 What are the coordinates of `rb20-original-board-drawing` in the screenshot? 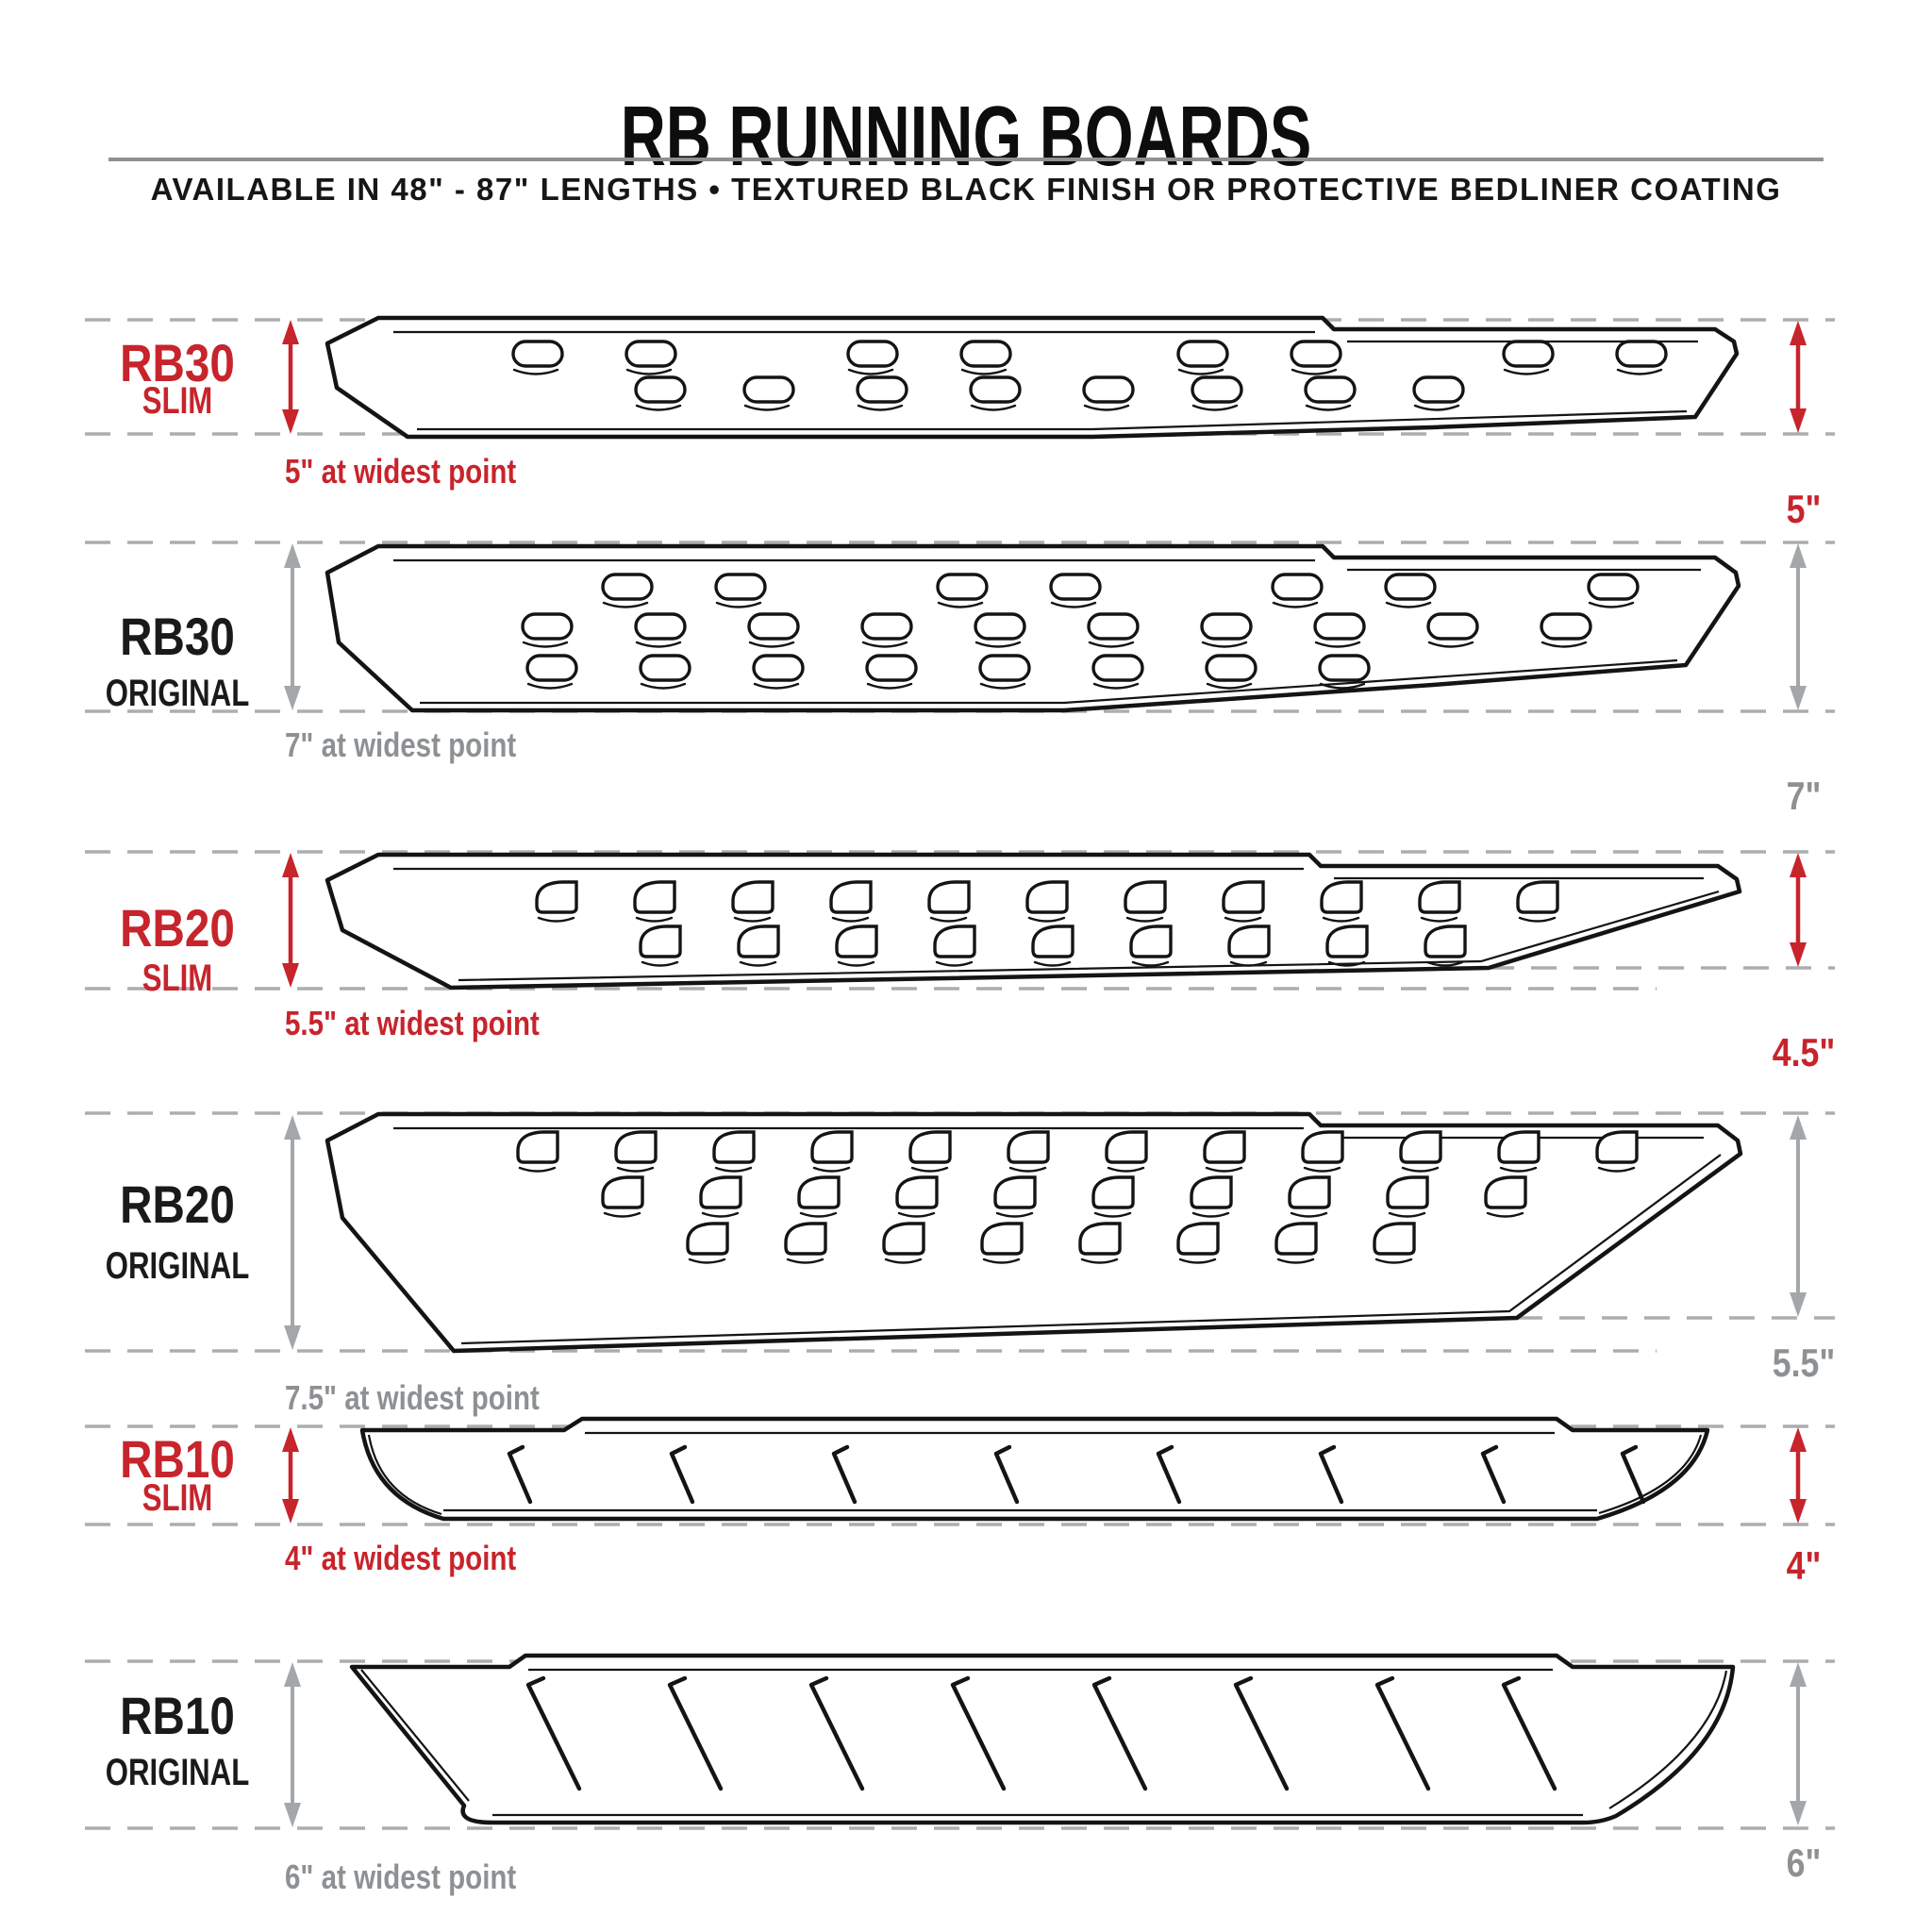 It's located at (1034, 1233).